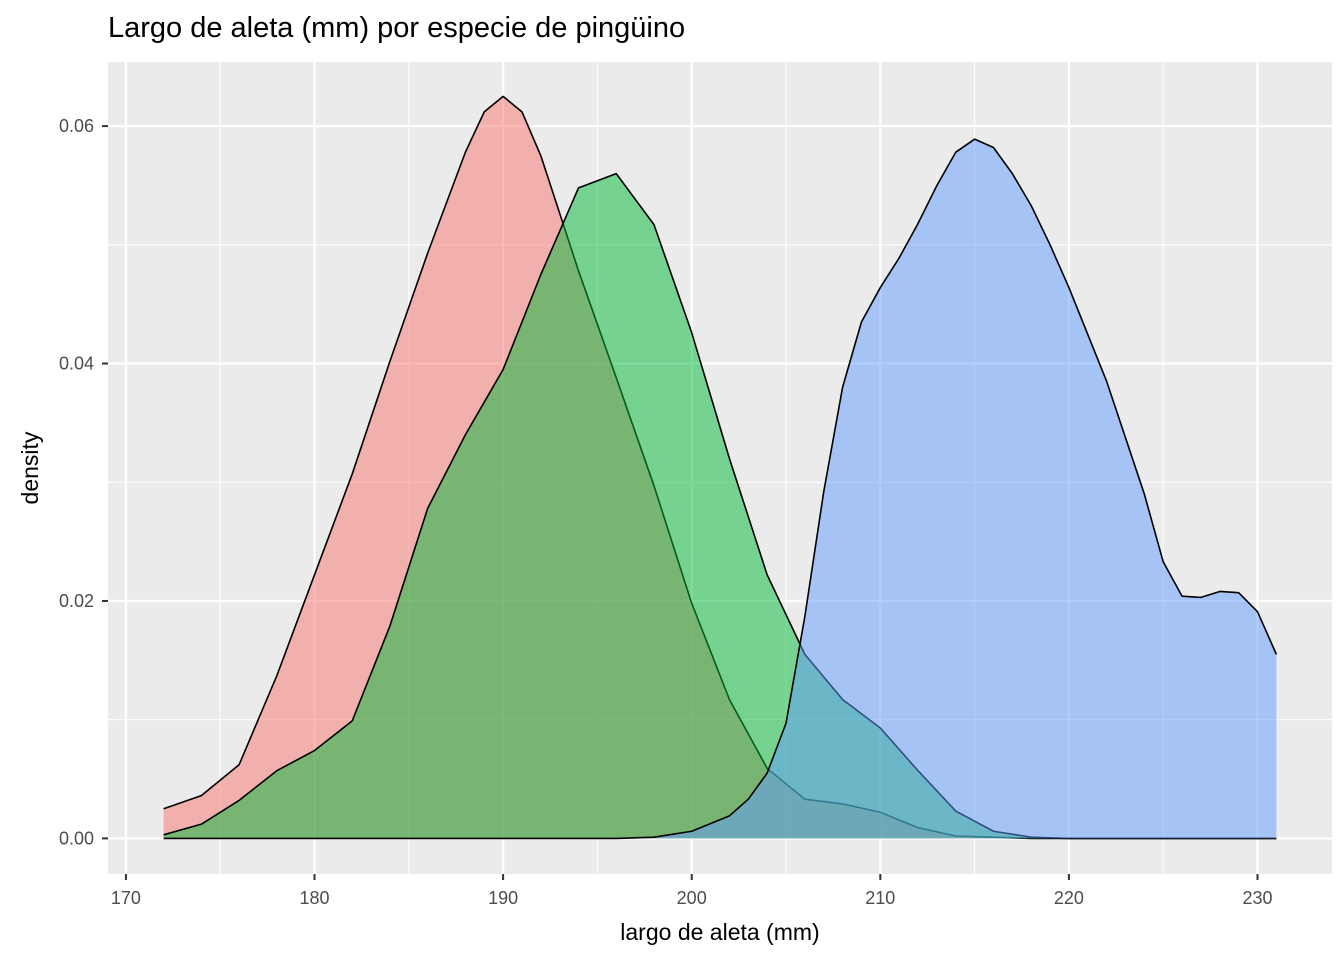 Image resolution: width=1344 pixels, height=960 pixels. I want to click on x-tick-label: 200, so click(692, 898).